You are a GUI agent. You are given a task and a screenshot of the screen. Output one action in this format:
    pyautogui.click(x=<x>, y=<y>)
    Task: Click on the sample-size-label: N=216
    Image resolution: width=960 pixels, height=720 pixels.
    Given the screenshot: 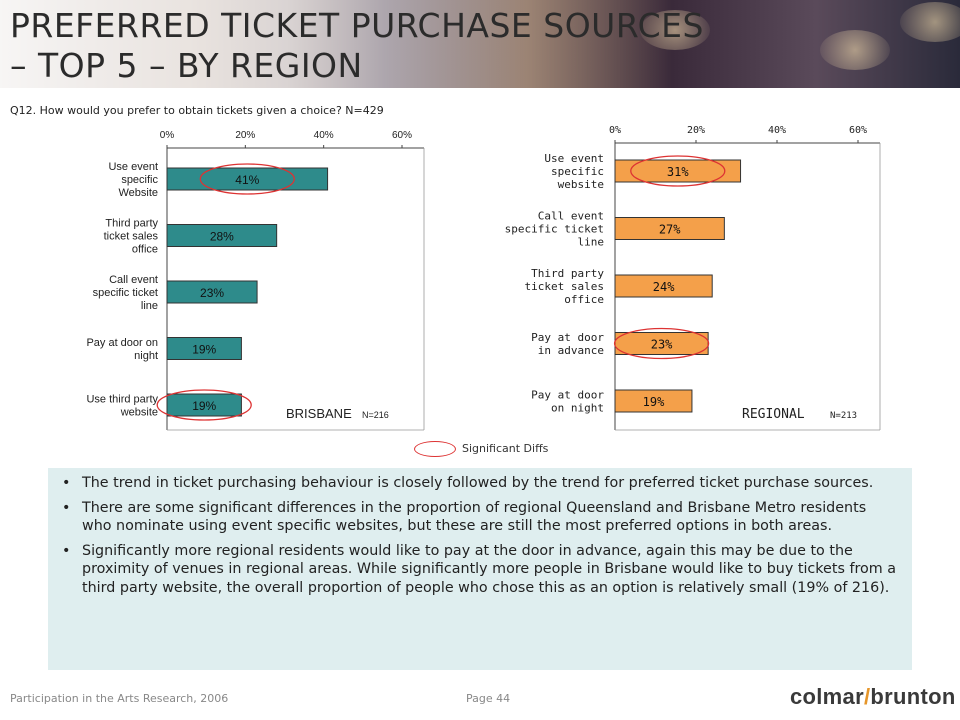 What is the action you would take?
    pyautogui.click(x=375, y=415)
    